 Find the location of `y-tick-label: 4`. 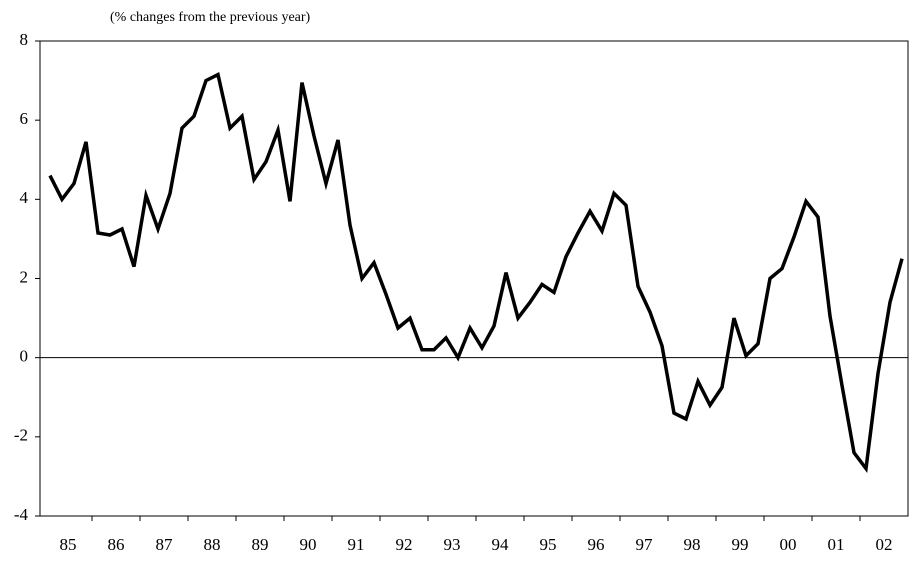

y-tick-label: 4 is located at coordinates (24, 197).